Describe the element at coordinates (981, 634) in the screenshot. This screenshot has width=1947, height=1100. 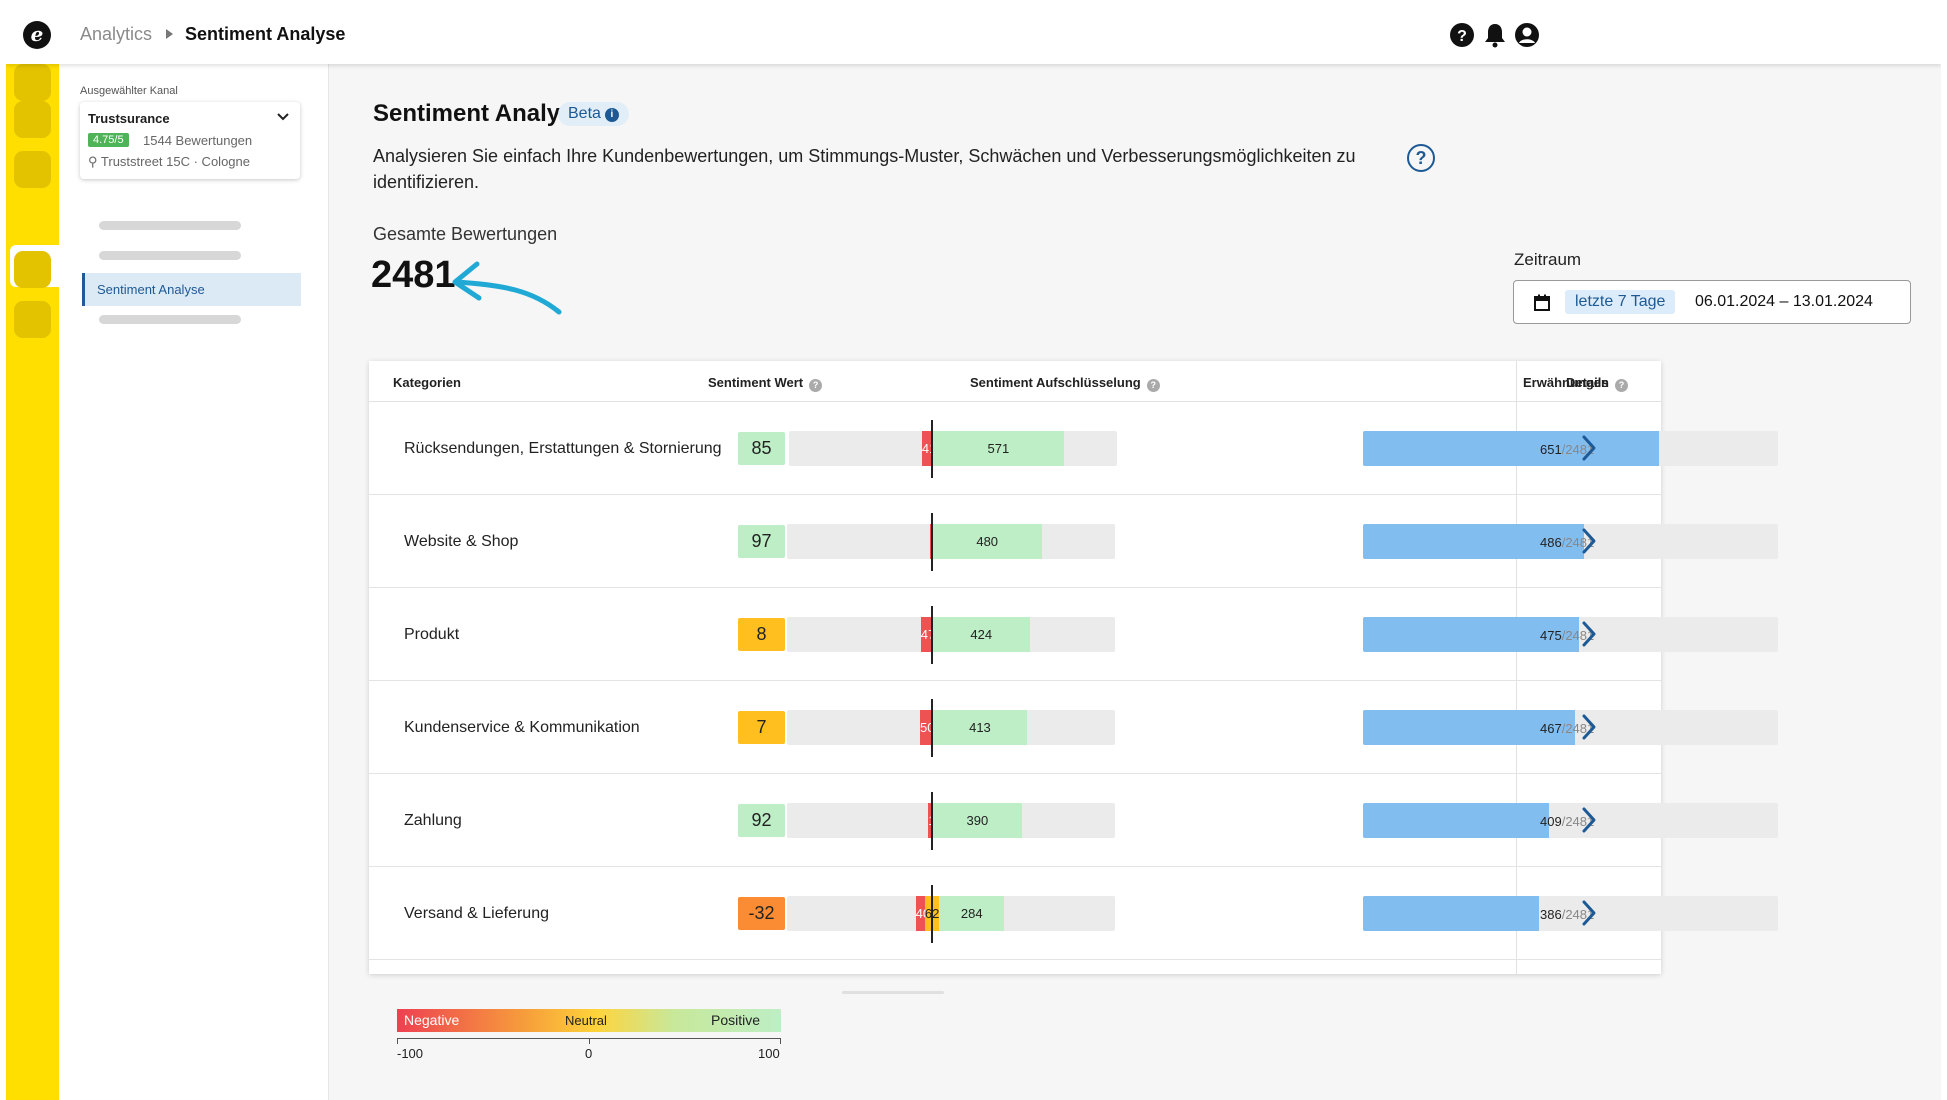
I see `breakdown-positive-segment: 424` at that location.